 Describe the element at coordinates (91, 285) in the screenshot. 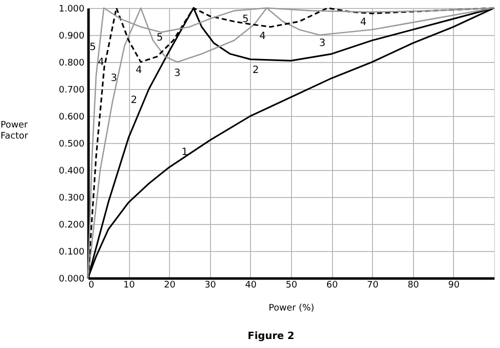

I see `x-tick-label: 0` at that location.